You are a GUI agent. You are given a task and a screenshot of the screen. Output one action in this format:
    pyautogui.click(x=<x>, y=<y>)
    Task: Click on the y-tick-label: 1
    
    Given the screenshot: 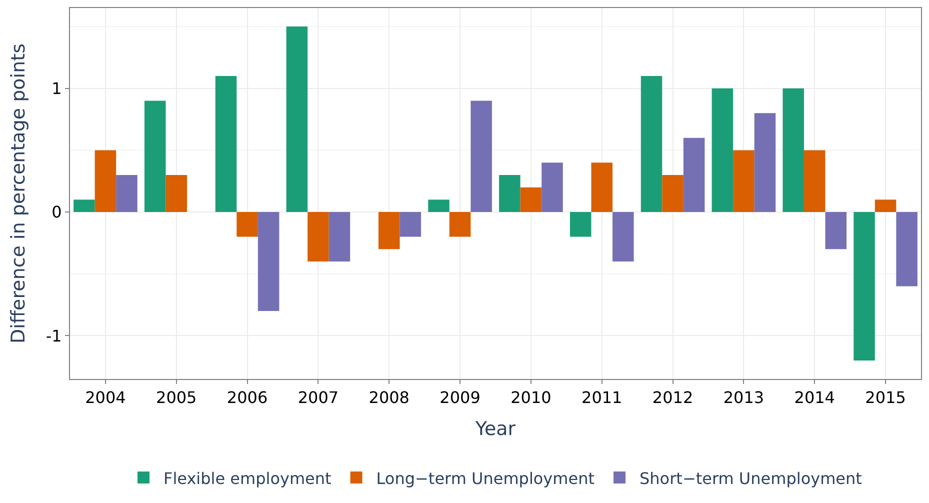 What is the action you would take?
    pyautogui.click(x=57, y=88)
    